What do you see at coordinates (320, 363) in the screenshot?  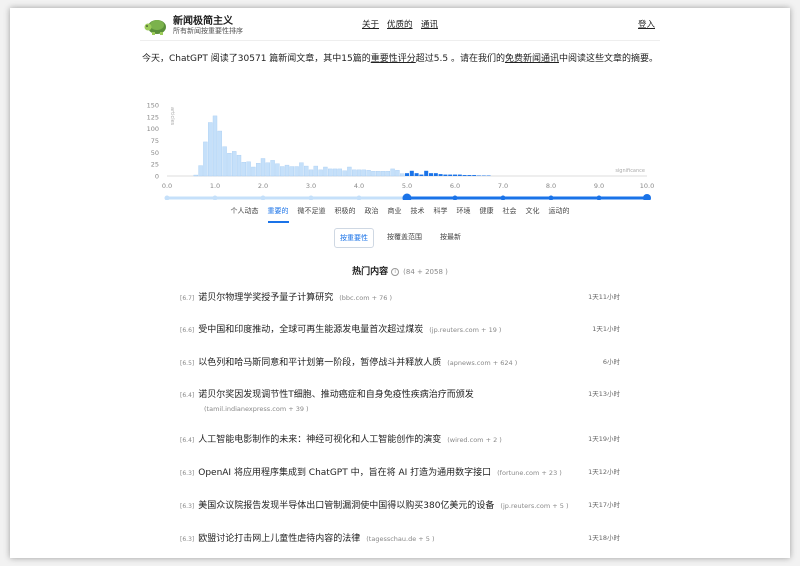 I see `article-title: 以色列和哈马斯同意和平计划第一阶段，暂停战斗并释放人质` at bounding box center [320, 363].